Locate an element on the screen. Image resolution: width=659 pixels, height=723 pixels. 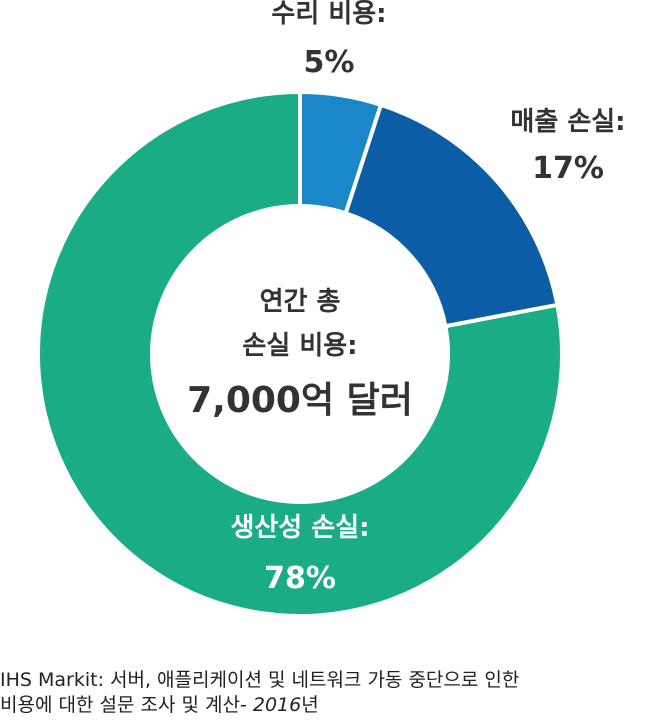
center-text-line-2: 손실 비용: is located at coordinates (299, 346).